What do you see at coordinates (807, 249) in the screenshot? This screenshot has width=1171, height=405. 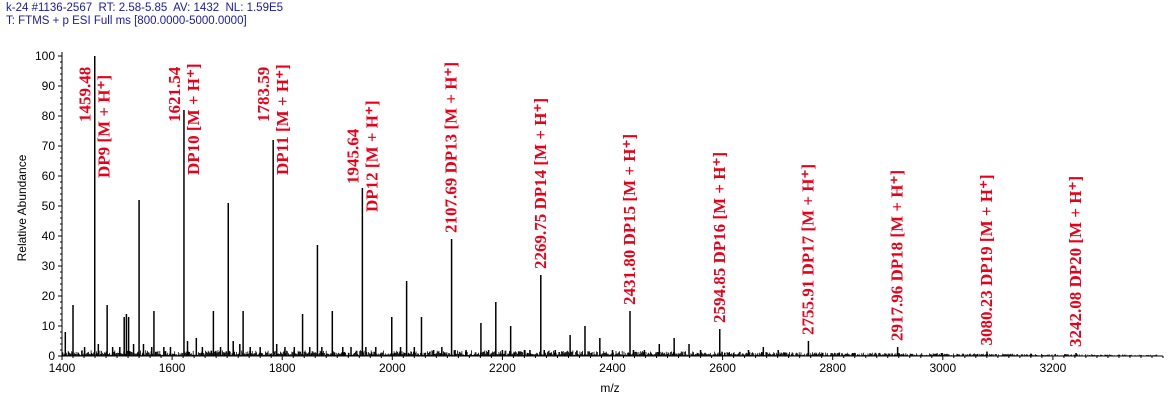 I see `peak-annotation-label: 2755.91 DP17 [M + H⁺]` at bounding box center [807, 249].